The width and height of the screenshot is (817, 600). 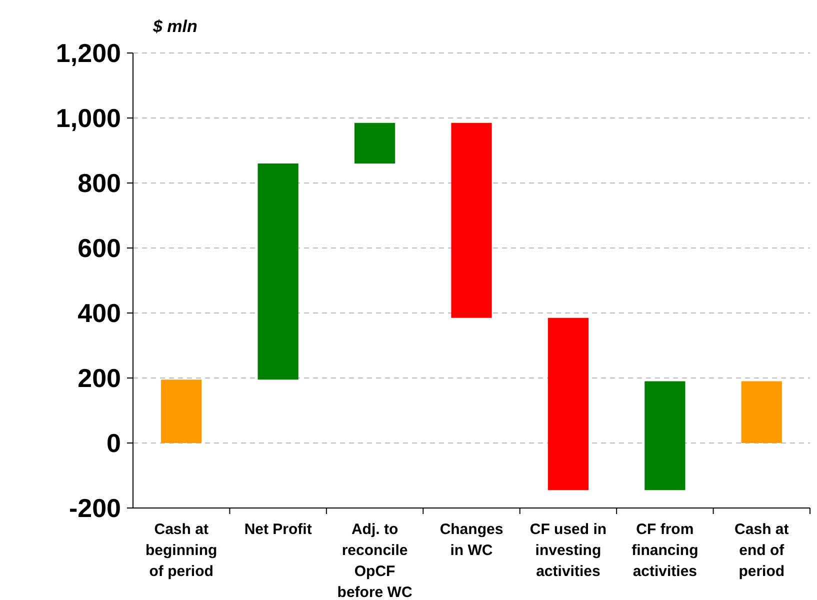 I want to click on y-axis-title: $ mln, so click(x=175, y=26).